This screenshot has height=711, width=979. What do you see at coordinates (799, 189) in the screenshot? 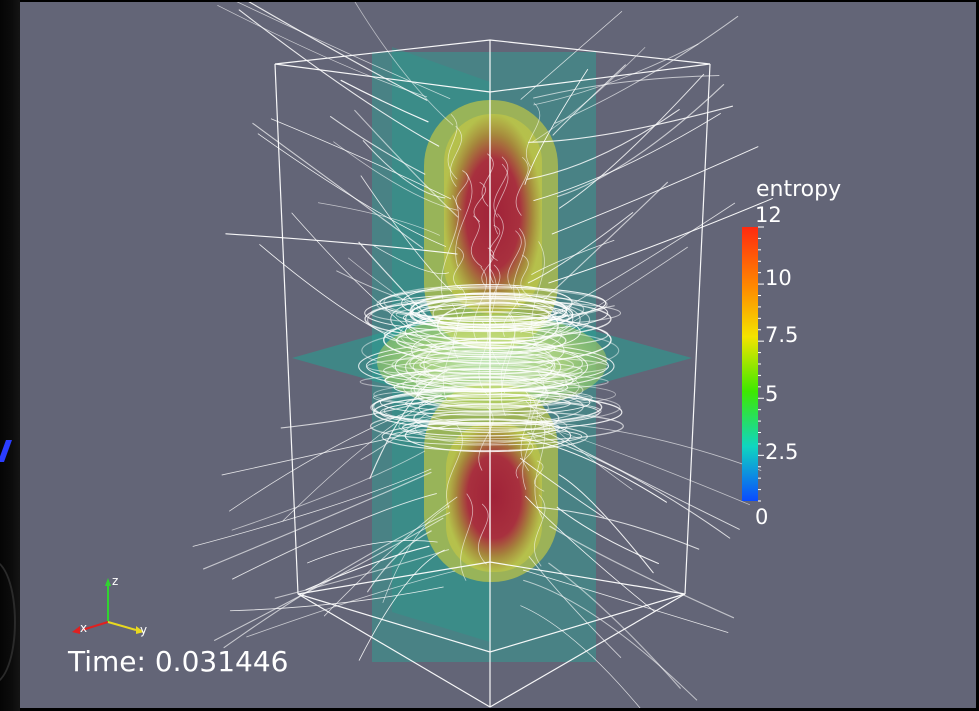
I see `colorbar-title: entropy` at bounding box center [799, 189].